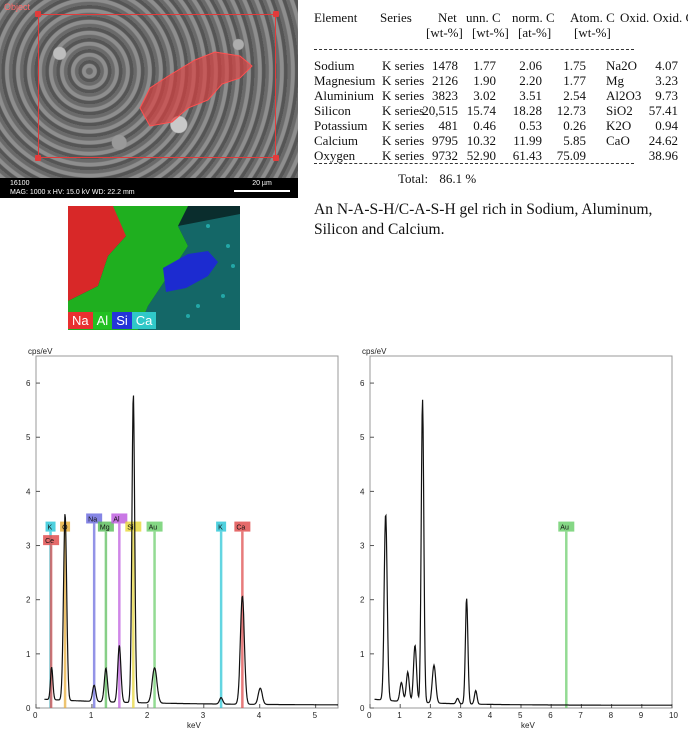  I want to click on table-cell: 3823, so click(445, 95).